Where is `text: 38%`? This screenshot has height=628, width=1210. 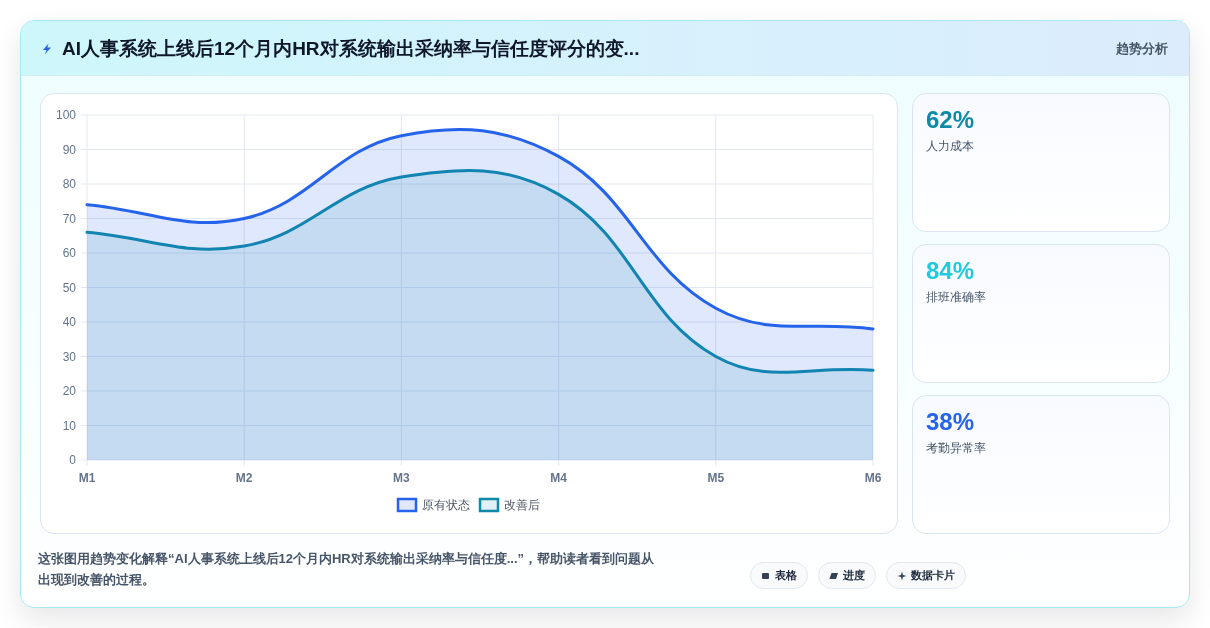
text: 38% is located at coordinates (950, 422).